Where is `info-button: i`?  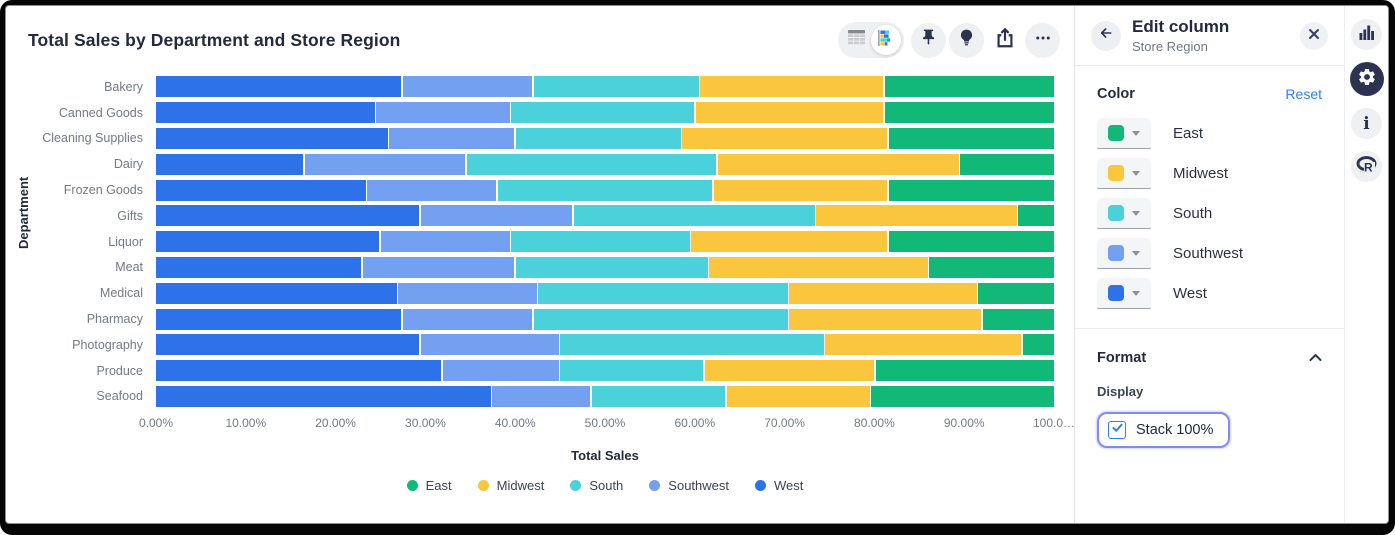
info-button: i is located at coordinates (1366, 123).